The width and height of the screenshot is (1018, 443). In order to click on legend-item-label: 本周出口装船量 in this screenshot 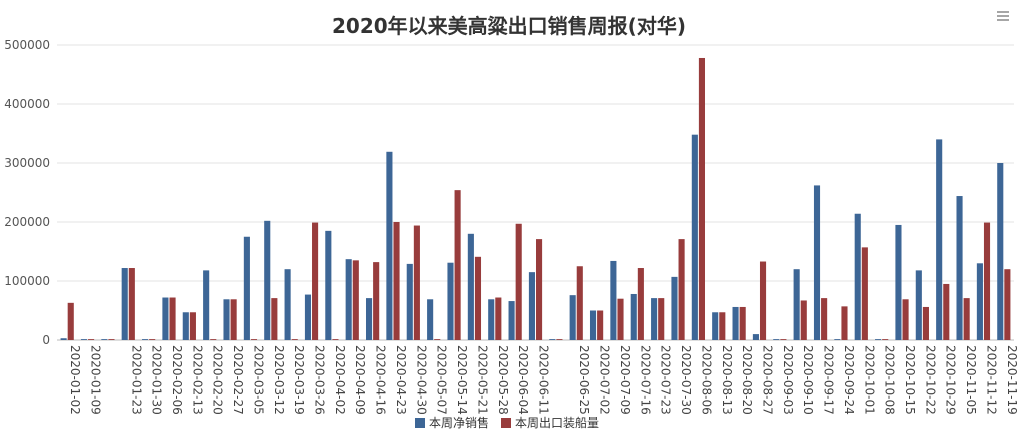, I will do `click(557, 423)`.